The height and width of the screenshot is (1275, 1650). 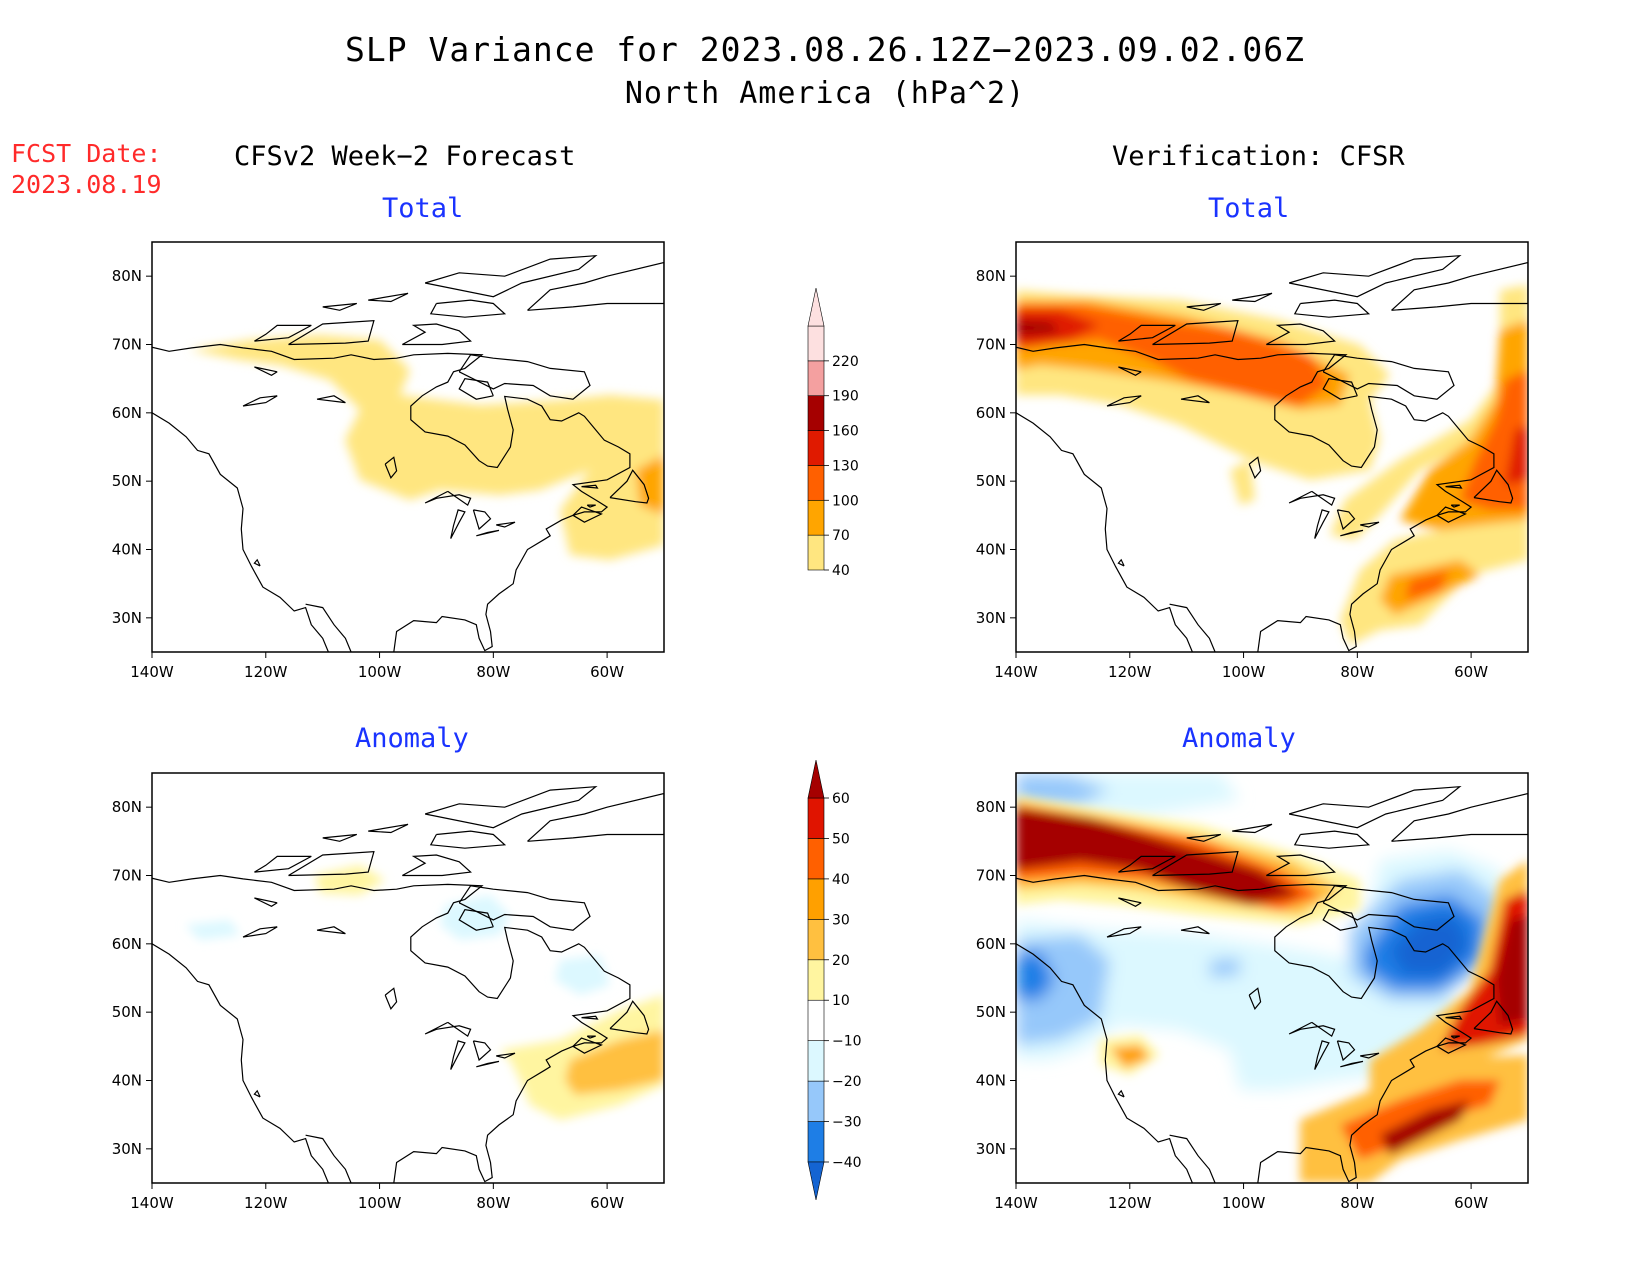 What do you see at coordinates (816, 307) in the screenshot?
I see `colorbar-top-extension` at bounding box center [816, 307].